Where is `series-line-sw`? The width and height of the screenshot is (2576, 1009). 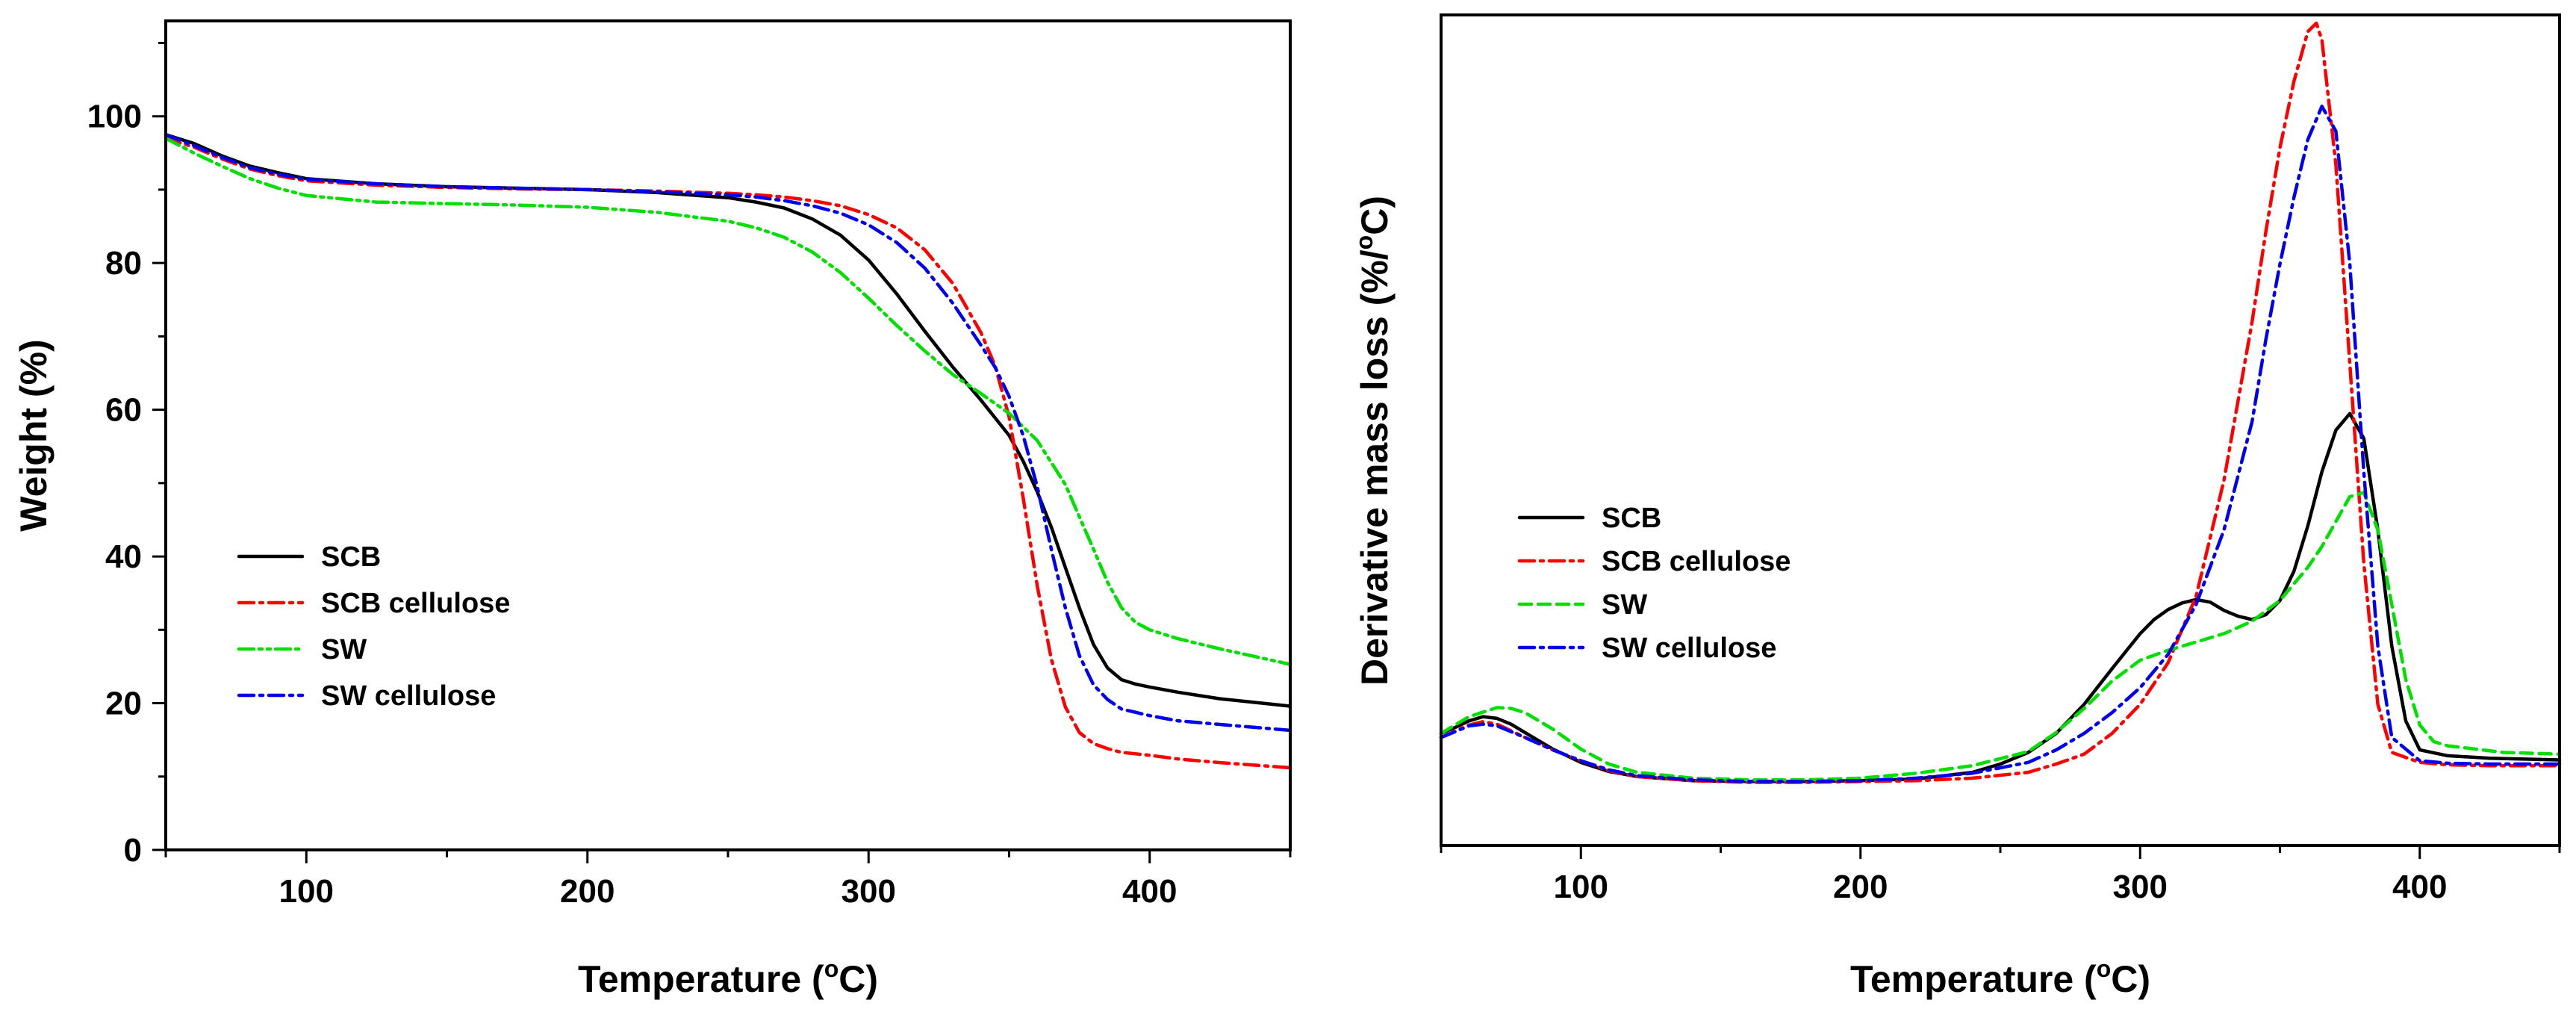 series-line-sw is located at coordinates (2000, 636).